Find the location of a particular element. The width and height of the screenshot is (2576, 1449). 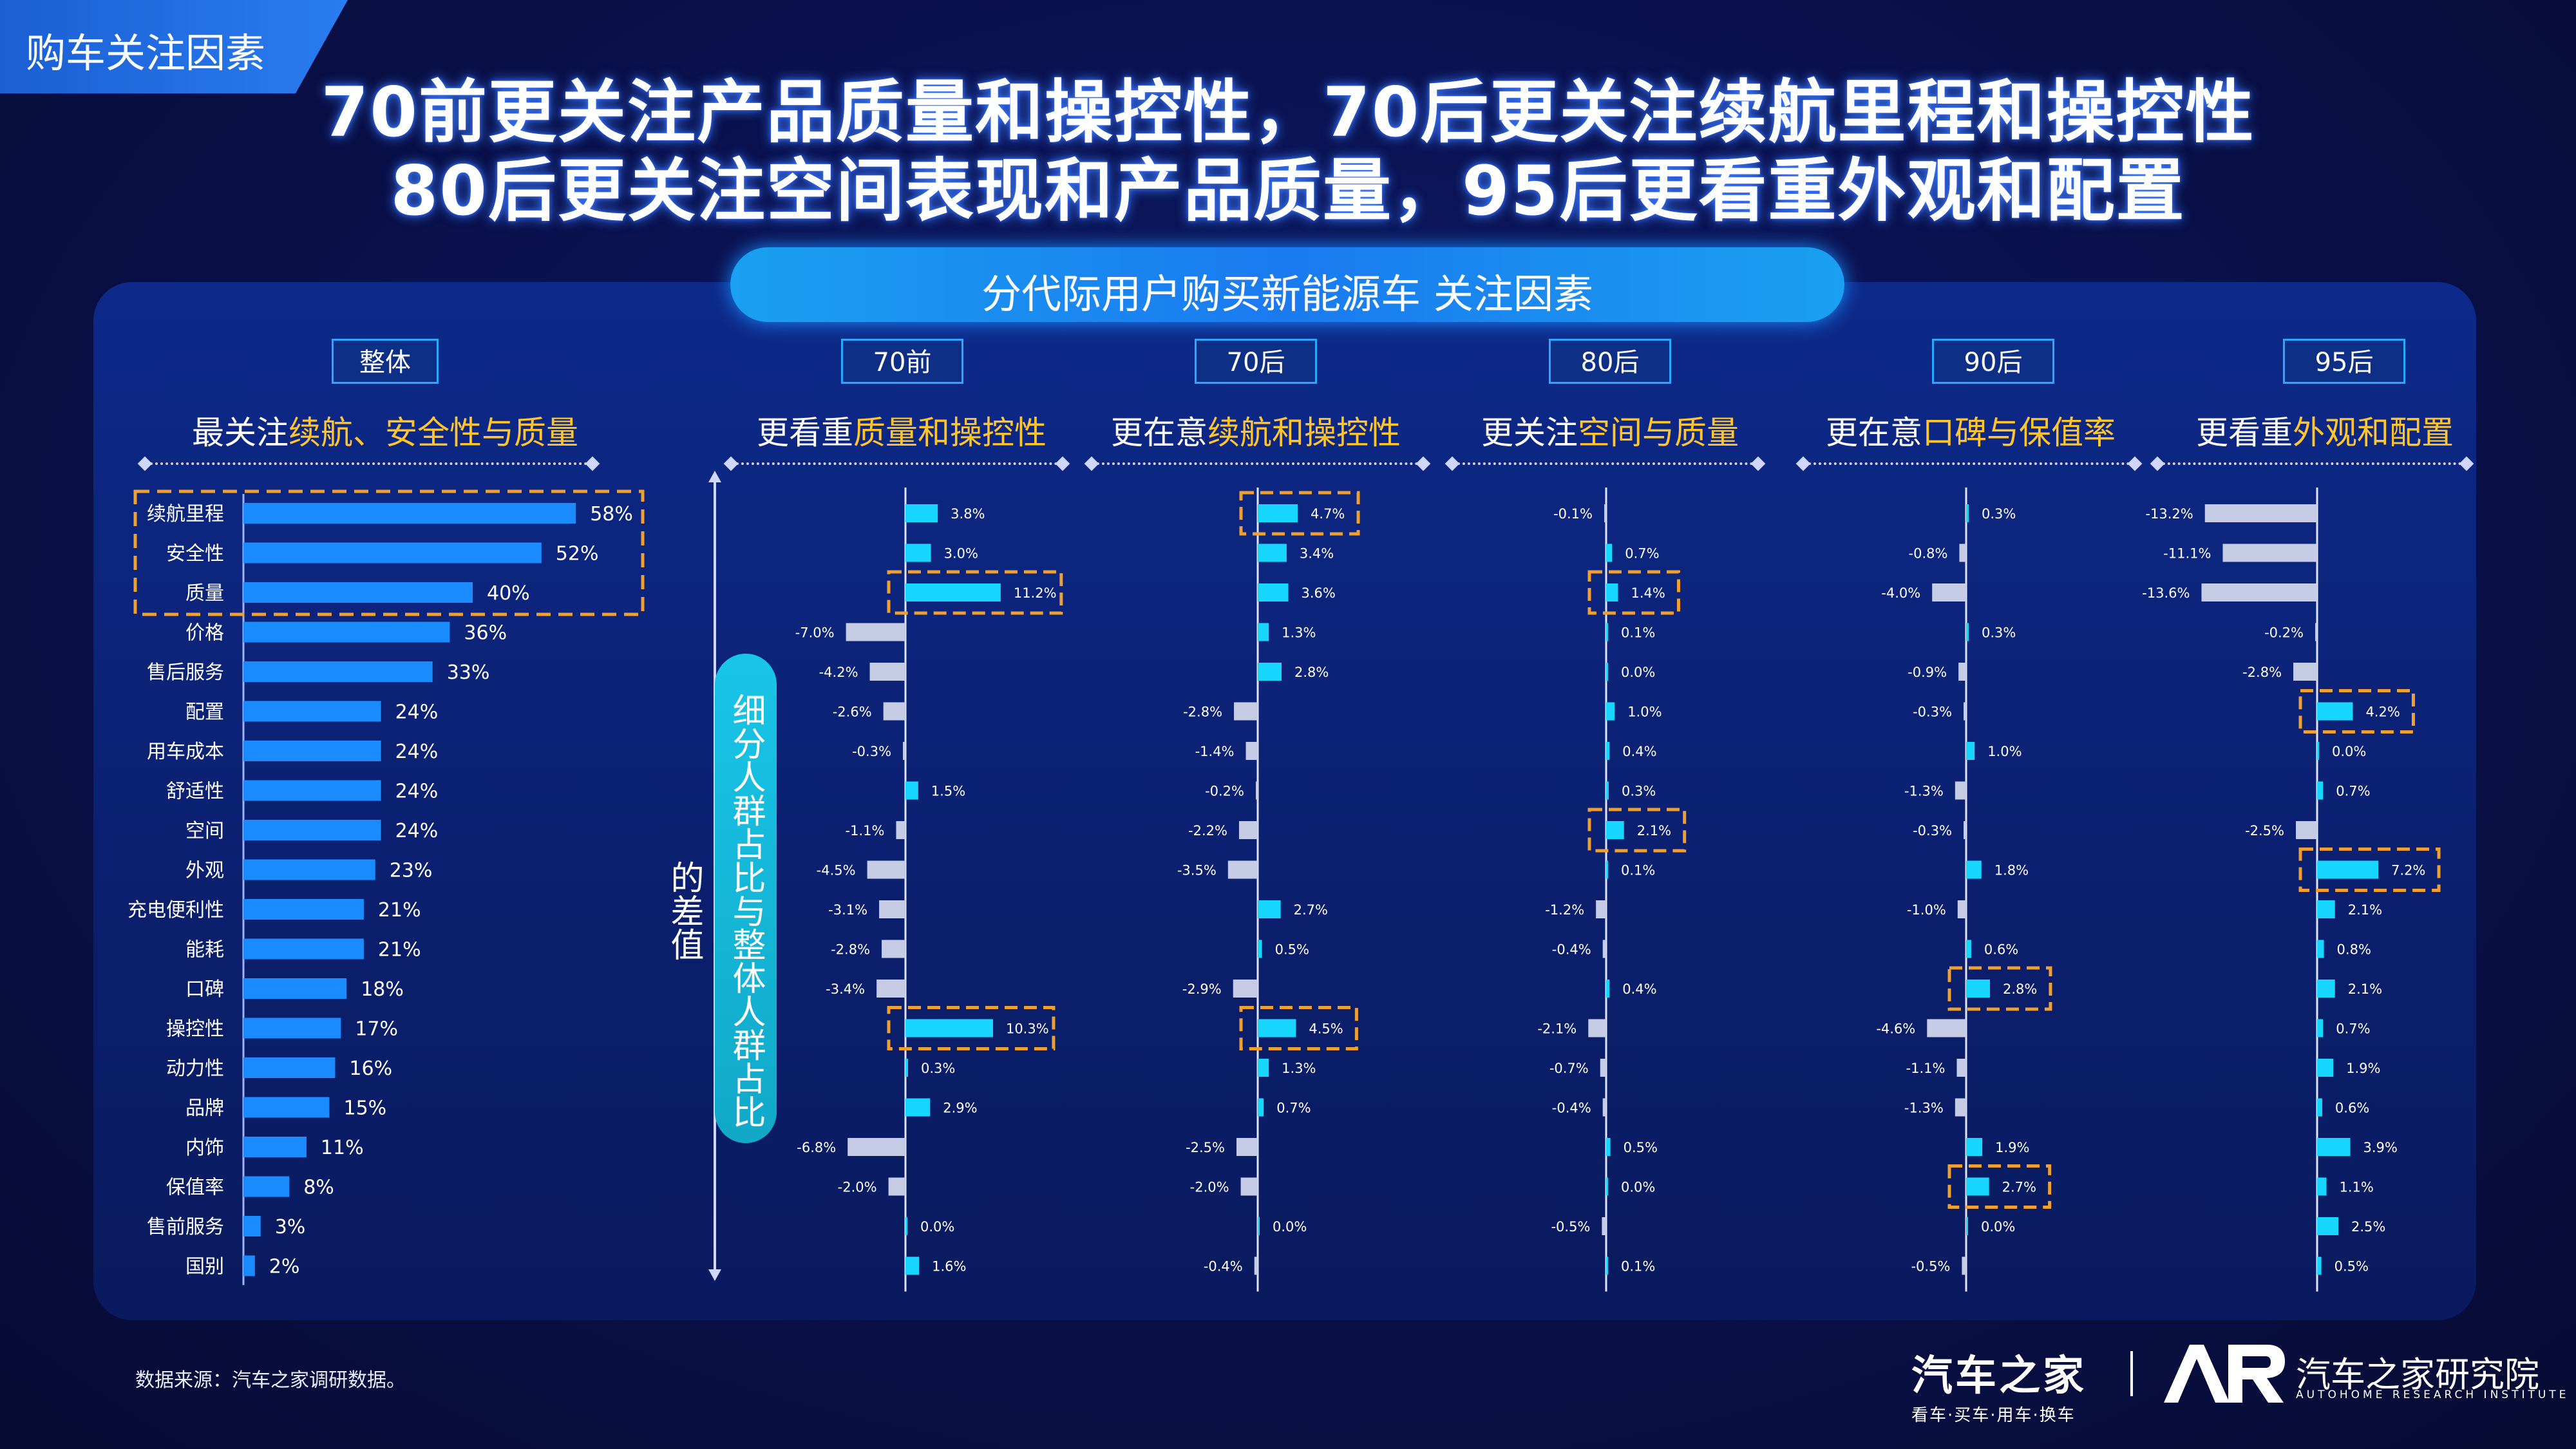

diff-value-label: 3.4% is located at coordinates (1317, 554).